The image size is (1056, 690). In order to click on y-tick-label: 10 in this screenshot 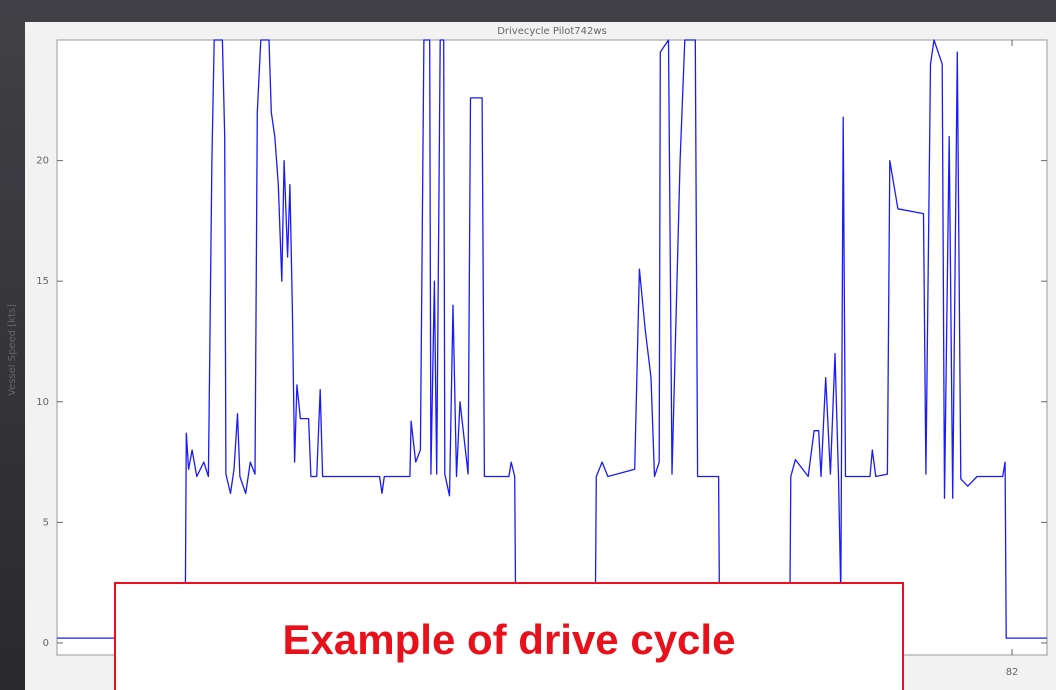, I will do `click(42, 402)`.